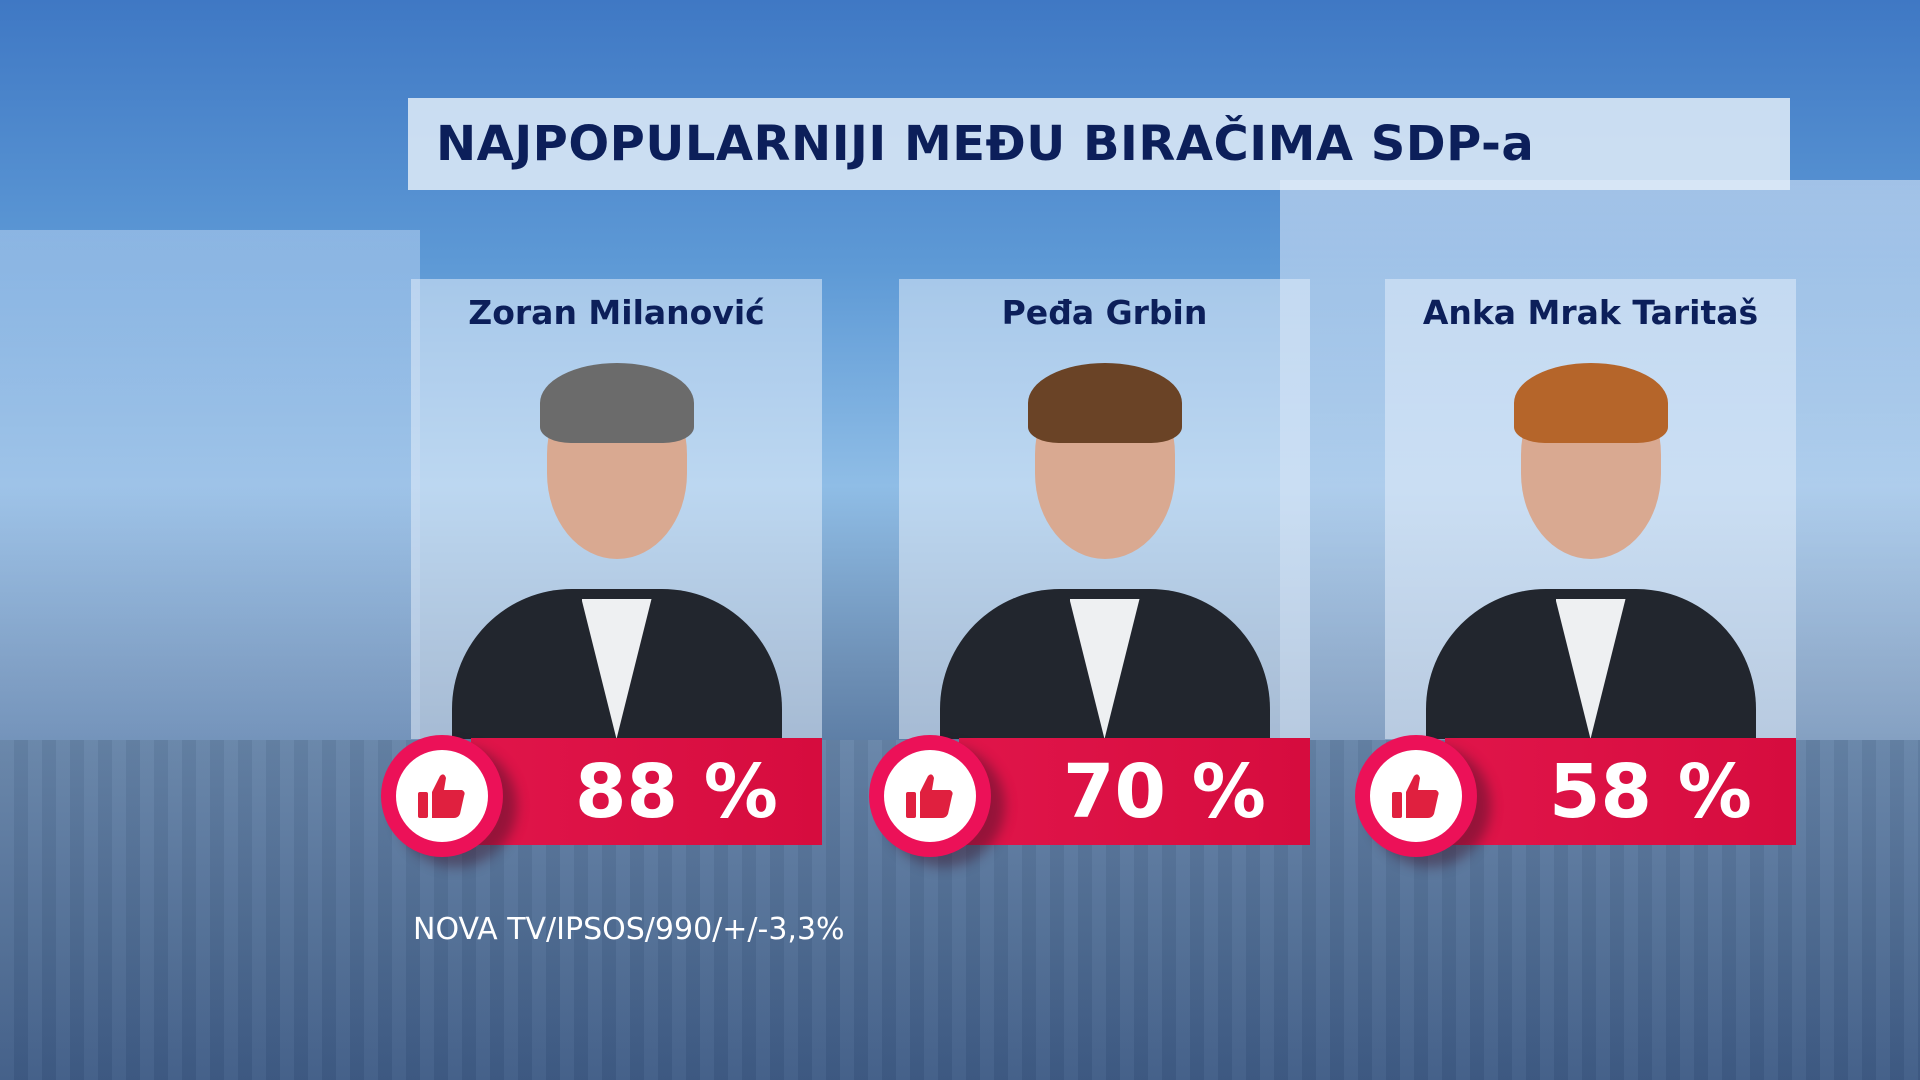  What do you see at coordinates (629, 929) in the screenshot?
I see `poll-source: NOVA TV/IPSOS/990/+/-3,3%` at bounding box center [629, 929].